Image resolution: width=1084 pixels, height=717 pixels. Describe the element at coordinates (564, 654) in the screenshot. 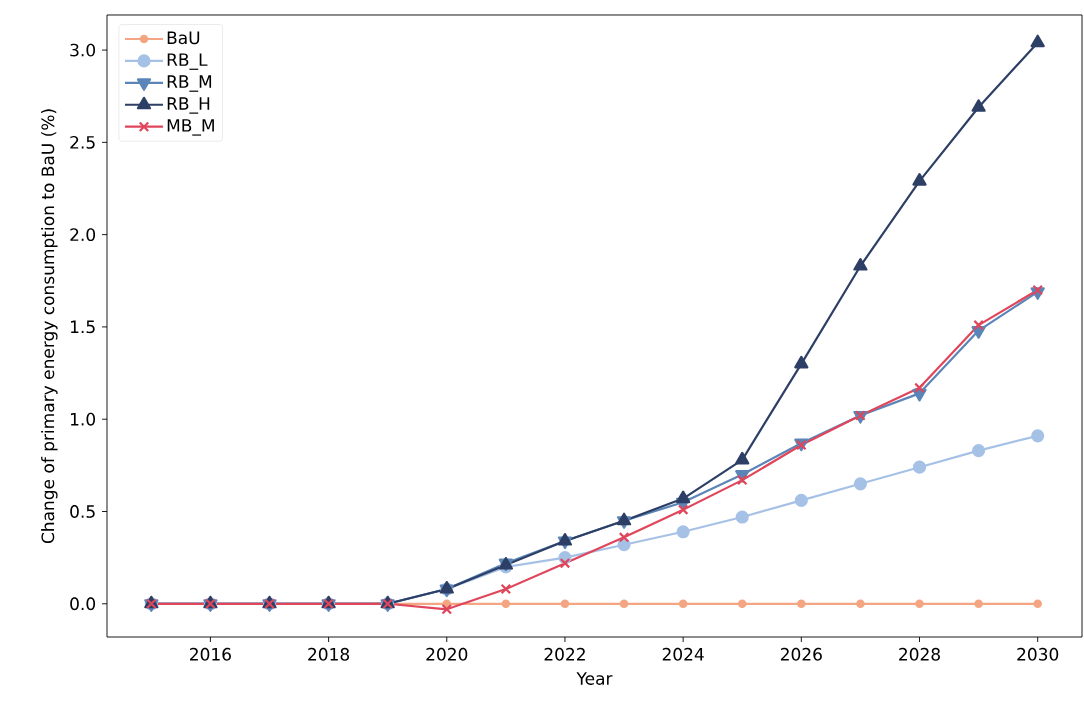

I see `x-tick-label: 2022` at that location.